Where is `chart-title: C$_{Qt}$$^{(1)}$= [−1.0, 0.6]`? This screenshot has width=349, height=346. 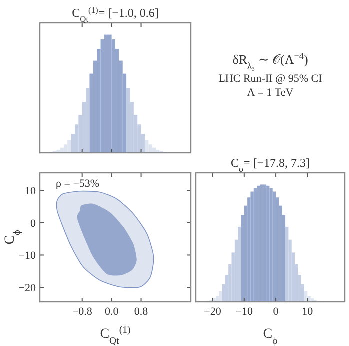 chart-title: C$_{Qt}$$^{(1)}$= [−1.0, 0.6] is located at coordinates (115, 15).